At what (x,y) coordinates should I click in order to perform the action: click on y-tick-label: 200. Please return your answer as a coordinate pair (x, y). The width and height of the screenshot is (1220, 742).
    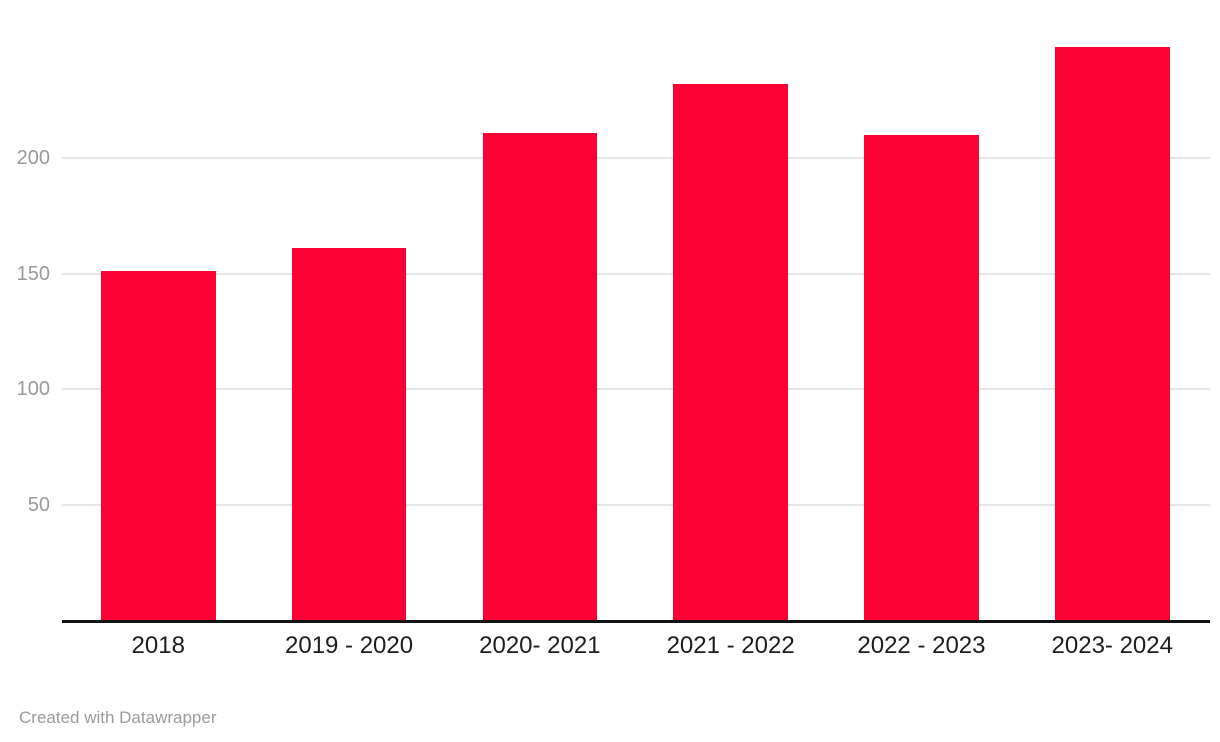
    Looking at the image, I should click on (33, 158).